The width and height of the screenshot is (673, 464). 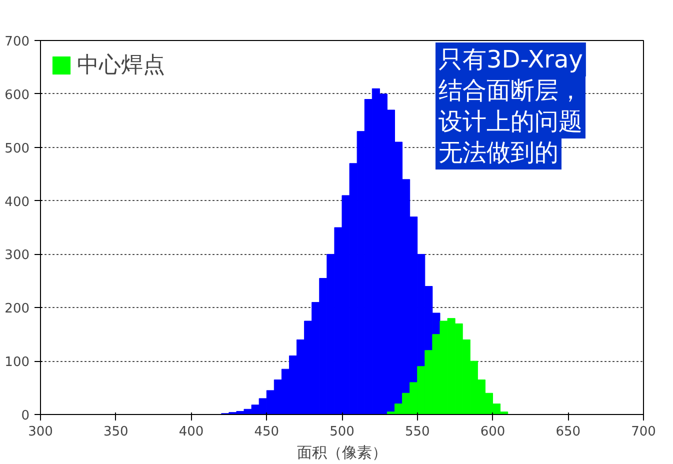 I want to click on x-tick-label: 400, so click(x=191, y=432).